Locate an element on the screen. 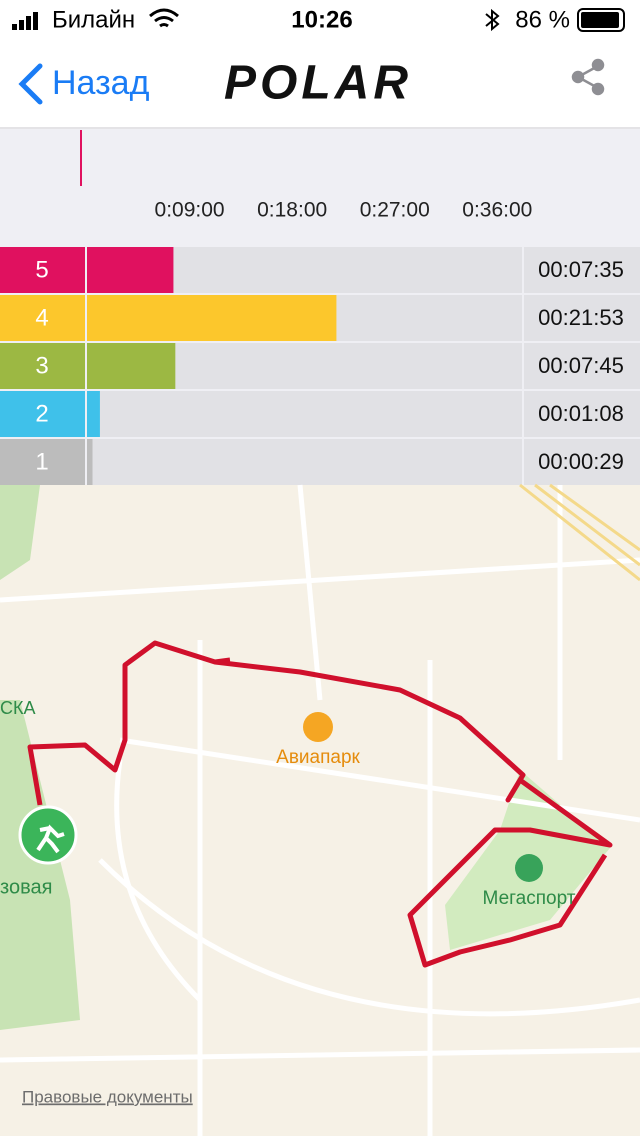 Image resolution: width=640 pixels, height=1141 pixels. x-tick-label: 0:27:00 is located at coordinates (395, 210).